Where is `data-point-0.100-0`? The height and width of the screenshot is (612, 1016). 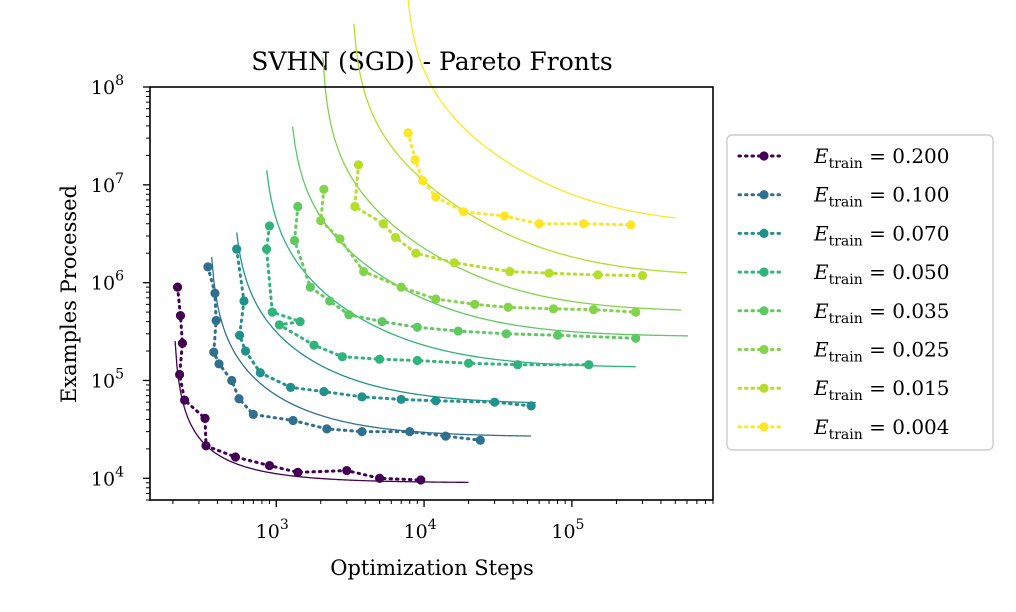
data-point-0.100-0 is located at coordinates (208, 267).